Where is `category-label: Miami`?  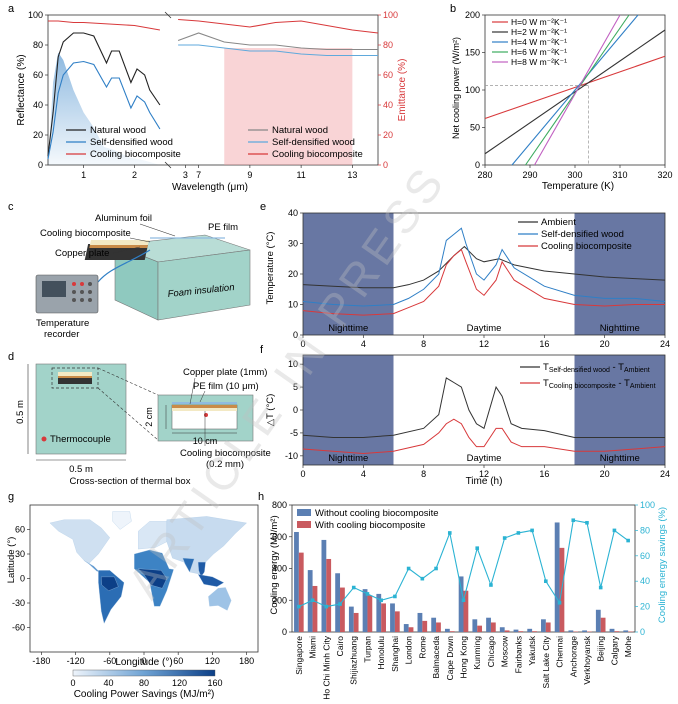
category-label: Miami is located at coordinates (313, 647).